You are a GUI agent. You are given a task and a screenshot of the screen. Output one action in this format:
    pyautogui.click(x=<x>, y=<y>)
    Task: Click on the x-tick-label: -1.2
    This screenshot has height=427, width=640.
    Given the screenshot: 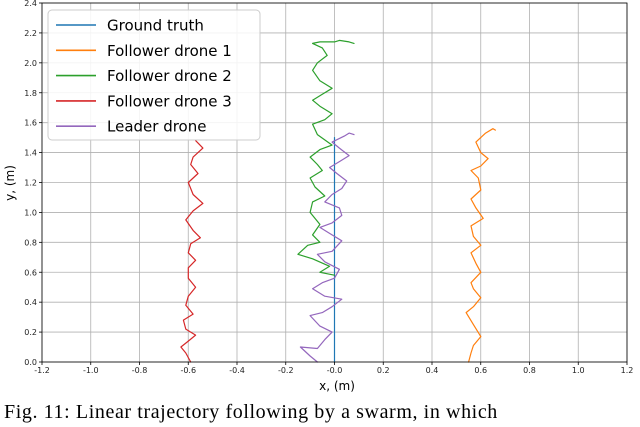 What is the action you would take?
    pyautogui.click(x=42, y=370)
    